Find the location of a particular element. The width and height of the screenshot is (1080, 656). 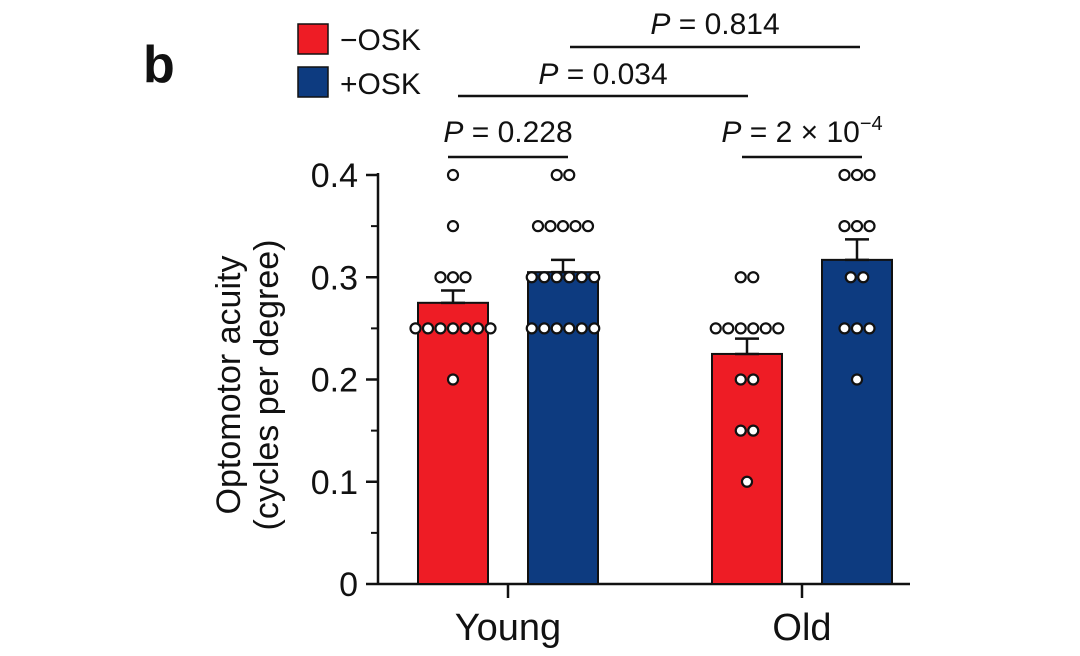

y-tick-label: 0.3 is located at coordinates (334, 278).